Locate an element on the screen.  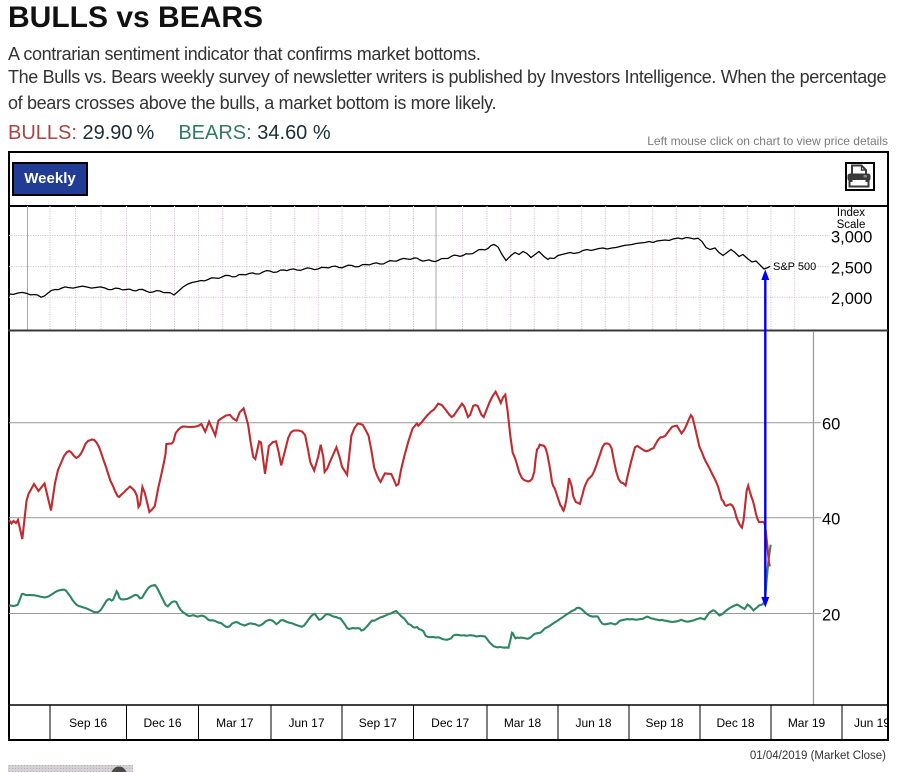
svg-text: Jun 17 is located at coordinates (306, 723).